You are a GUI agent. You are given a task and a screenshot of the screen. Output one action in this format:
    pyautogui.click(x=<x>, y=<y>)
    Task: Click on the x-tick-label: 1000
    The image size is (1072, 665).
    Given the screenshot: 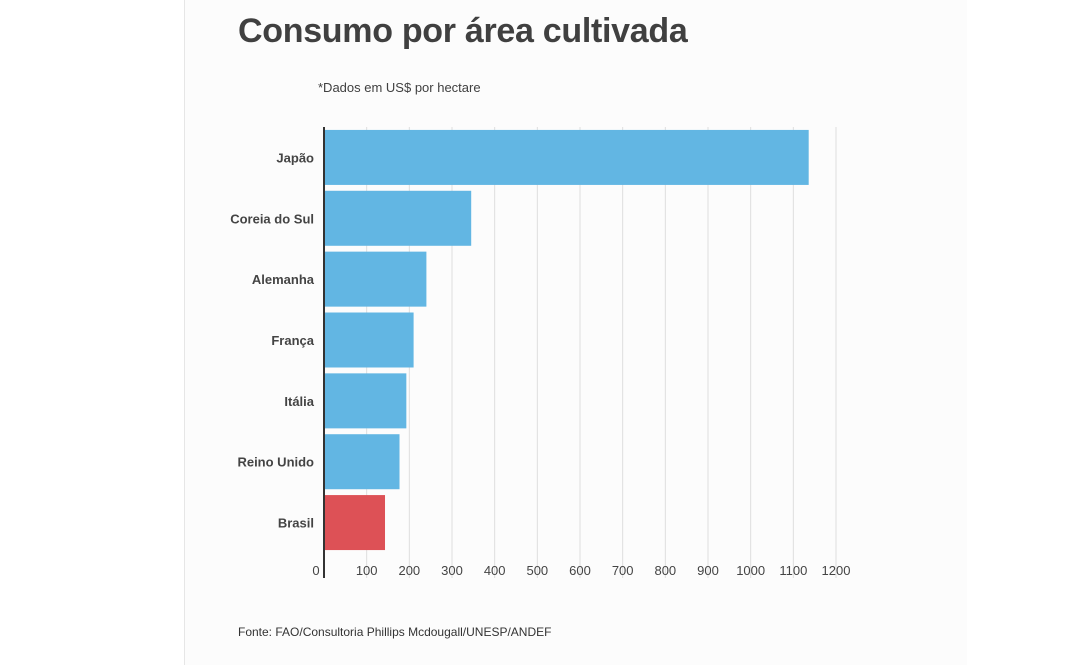 What is the action you would take?
    pyautogui.click(x=750, y=570)
    